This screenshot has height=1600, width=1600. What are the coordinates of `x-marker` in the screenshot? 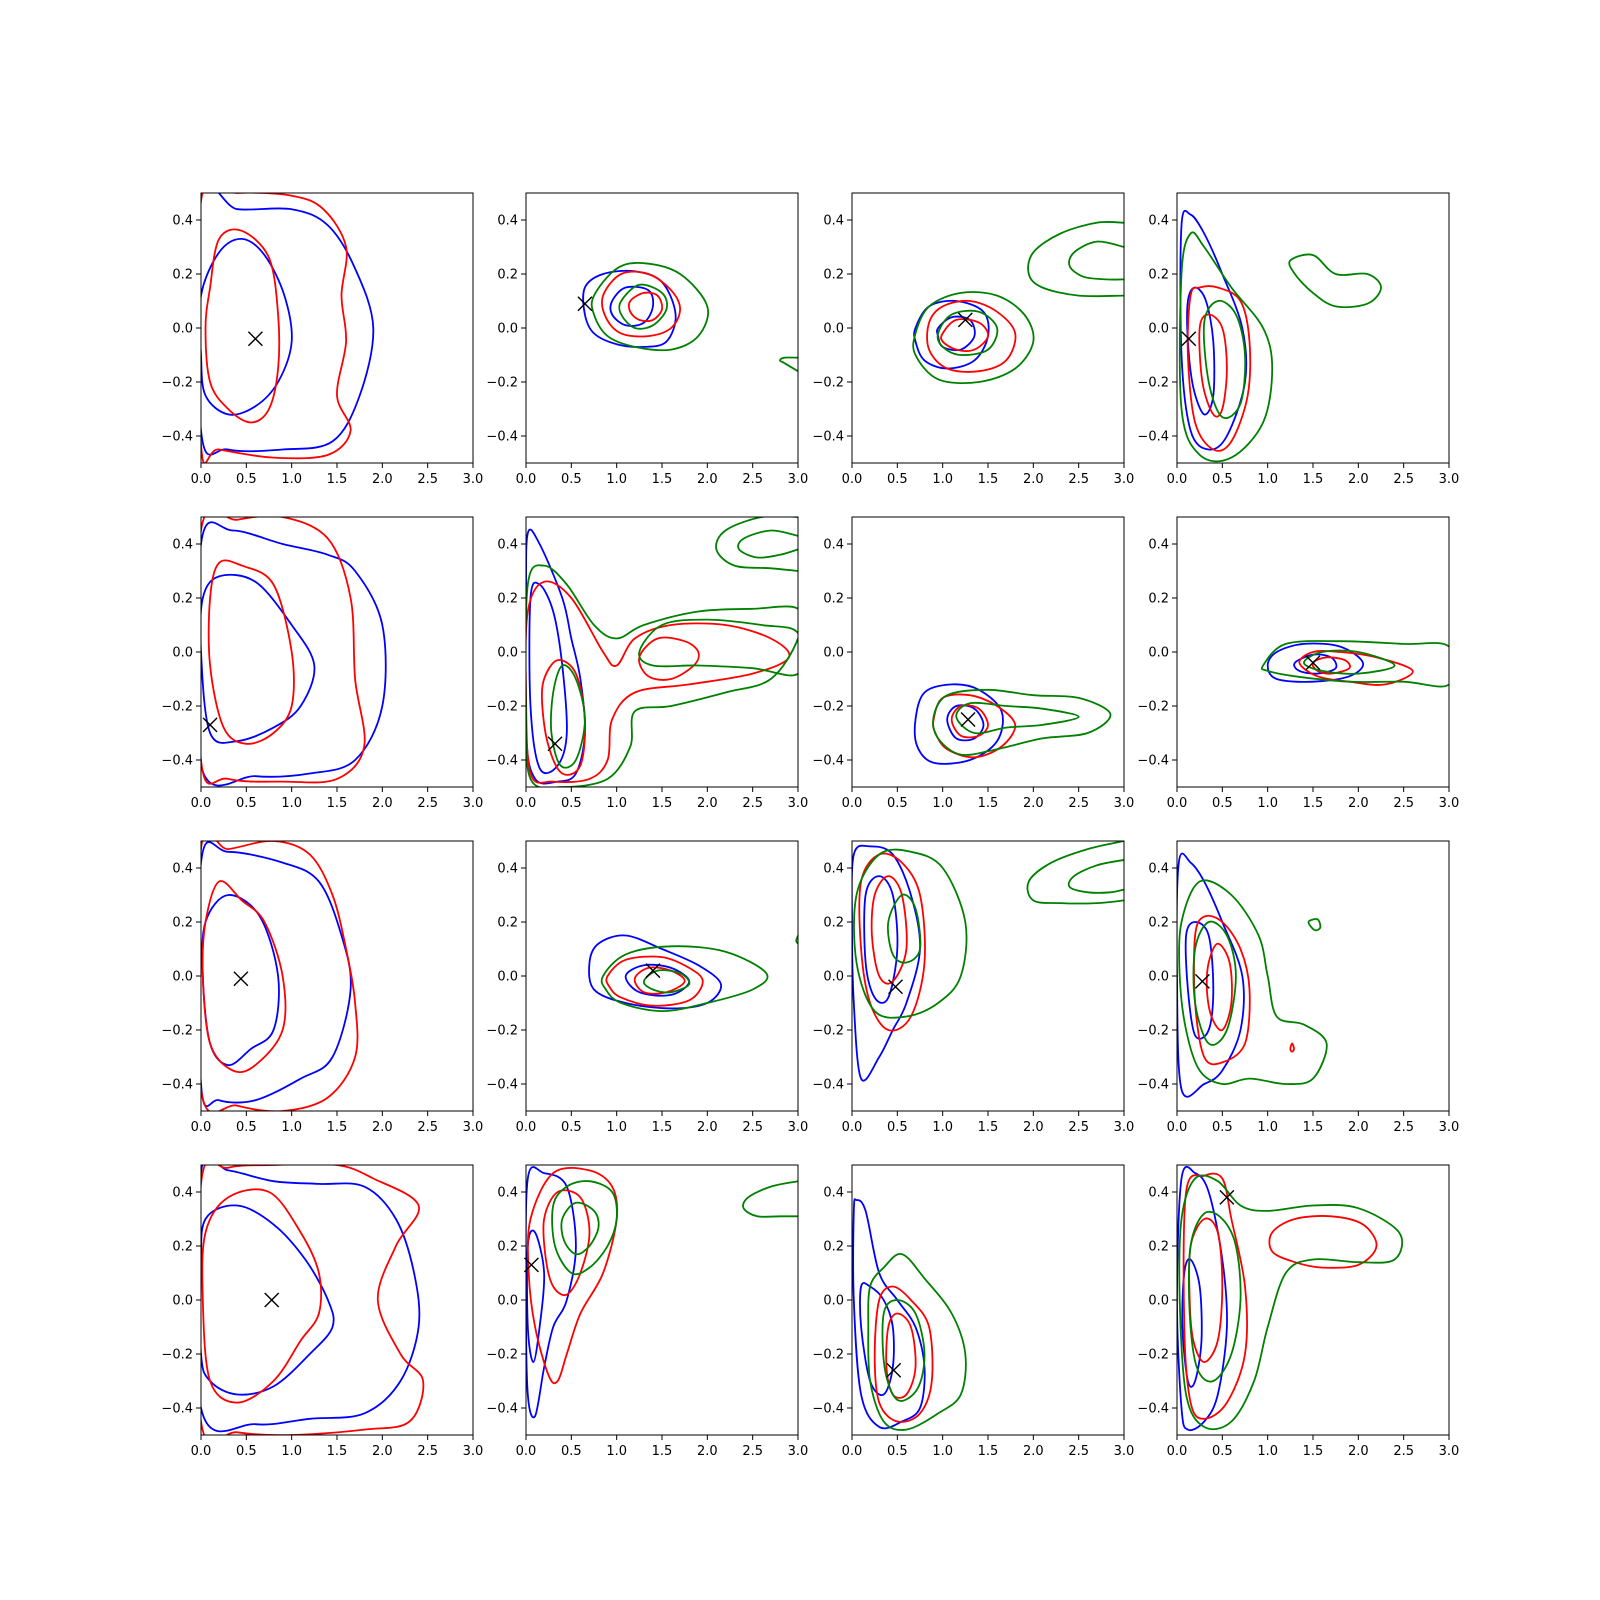 It's located at (555, 744).